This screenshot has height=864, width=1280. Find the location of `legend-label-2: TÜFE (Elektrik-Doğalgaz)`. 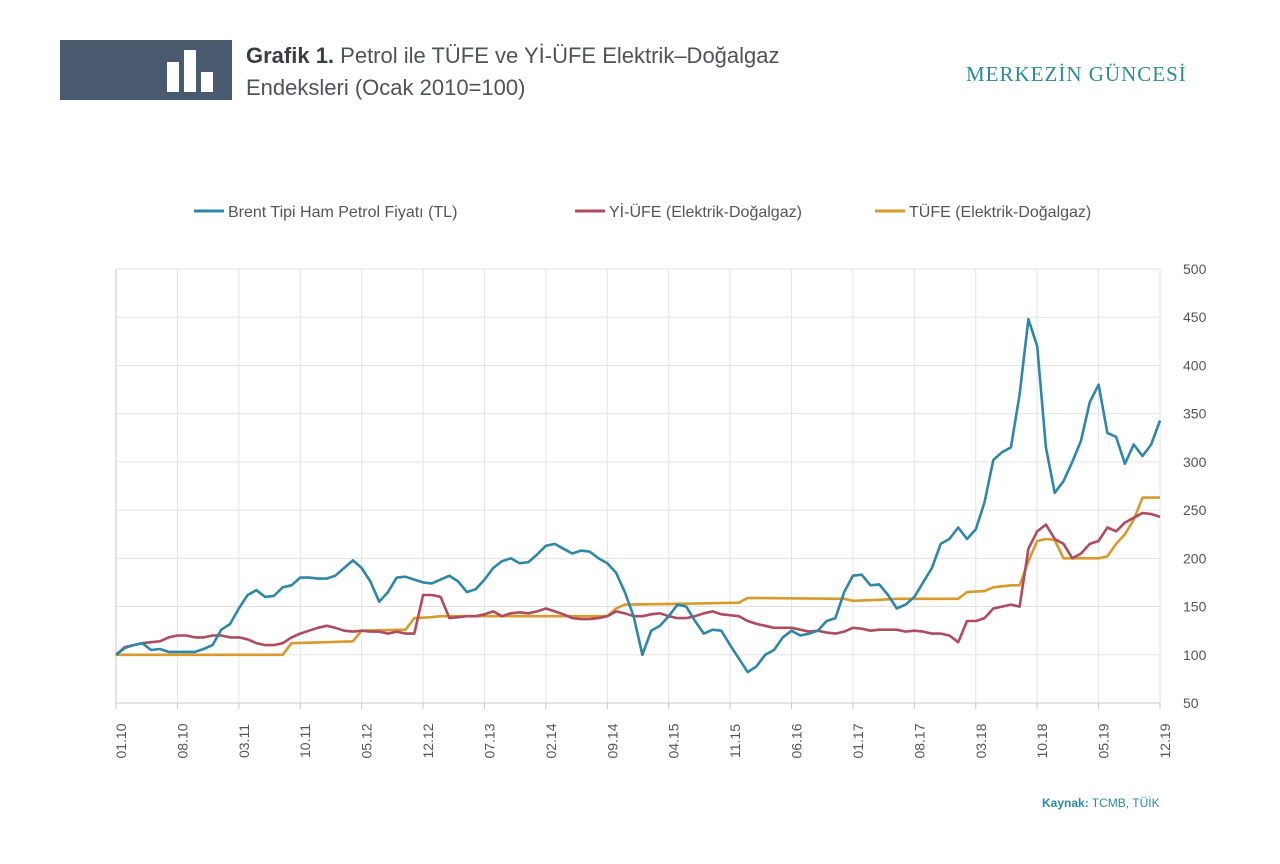

legend-label-2: TÜFE (Elektrik-Doğalgaz) is located at coordinates (1000, 212).